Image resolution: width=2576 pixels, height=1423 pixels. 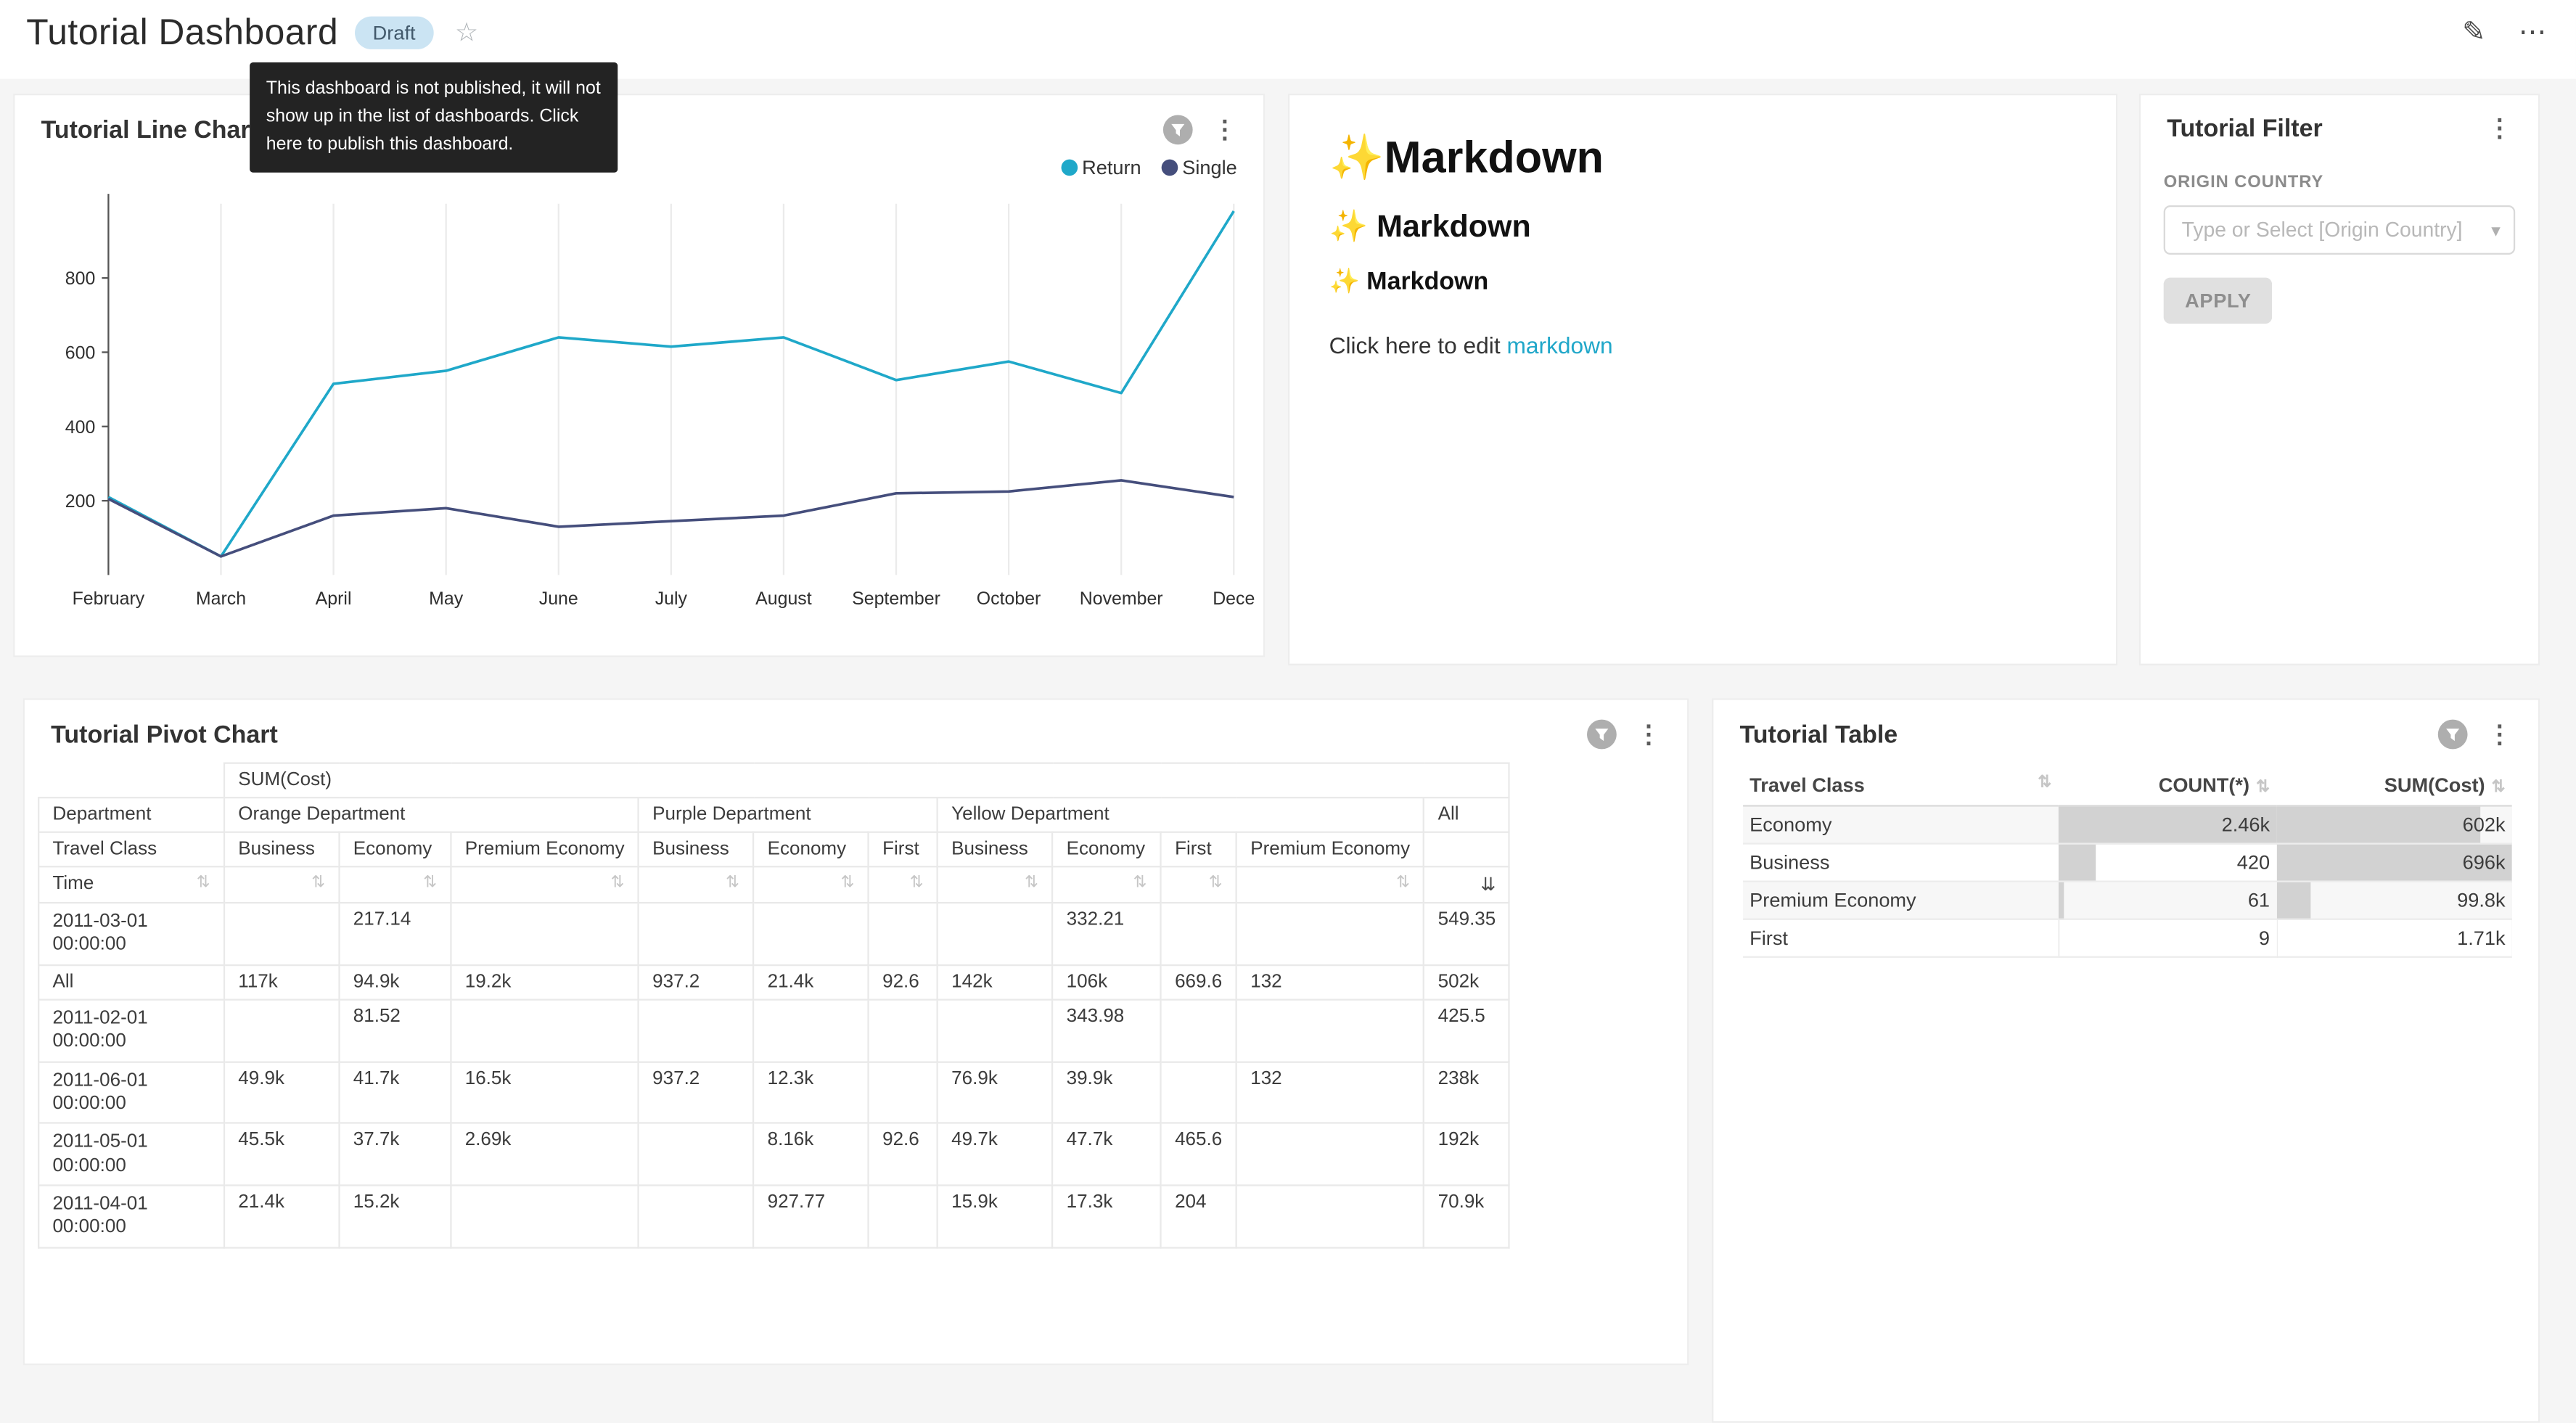 I want to click on pivot-value-cell: 81.52, so click(x=395, y=1030).